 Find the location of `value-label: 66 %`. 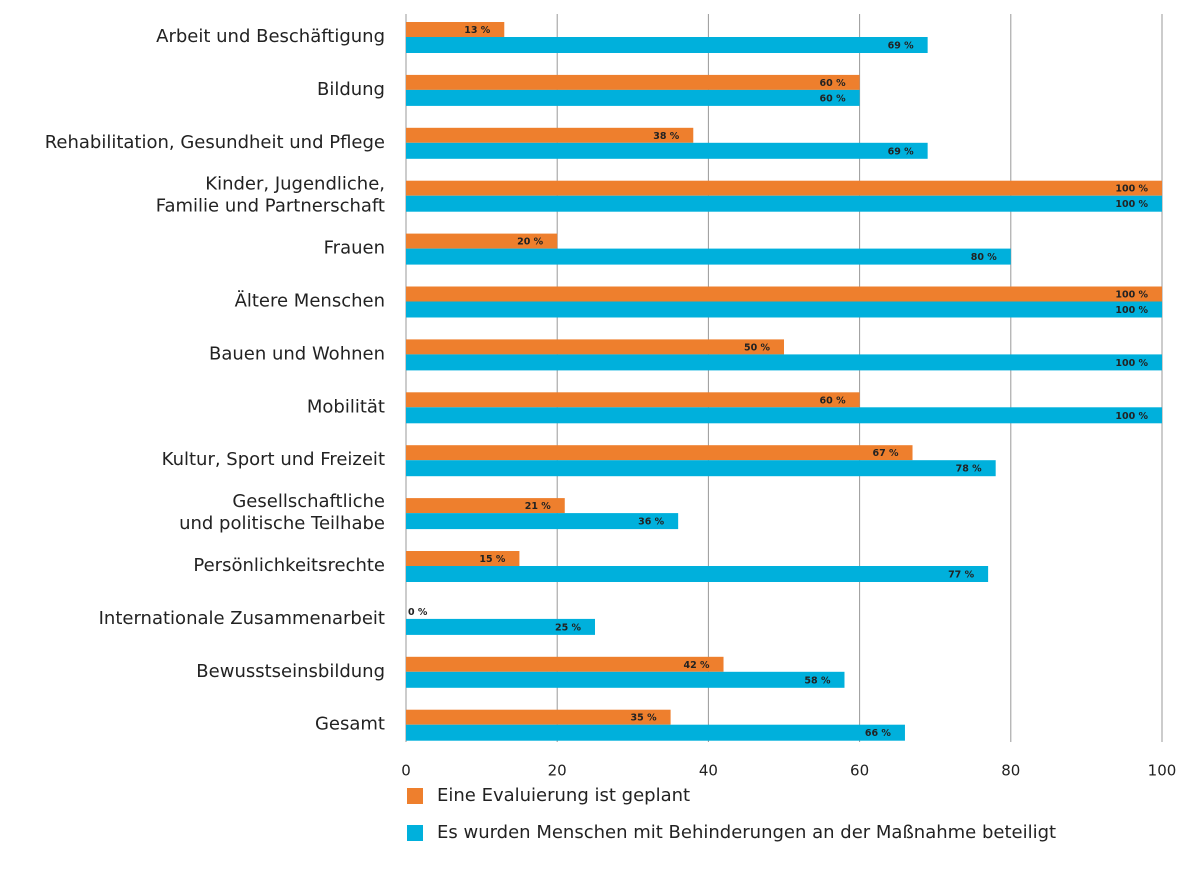

value-label: 66 % is located at coordinates (878, 733).